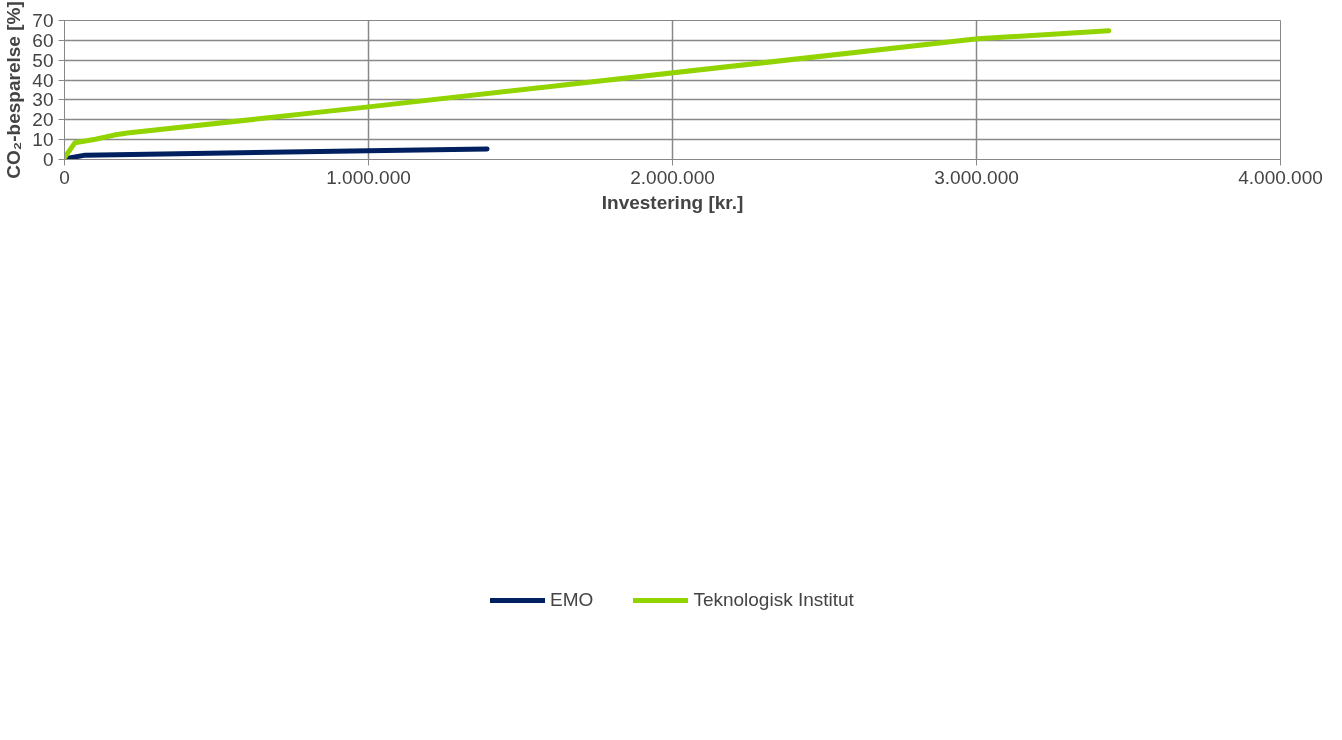 Image resolution: width=1342 pixels, height=740 pixels. I want to click on x-tick-label: 3.000.000, so click(976, 177).